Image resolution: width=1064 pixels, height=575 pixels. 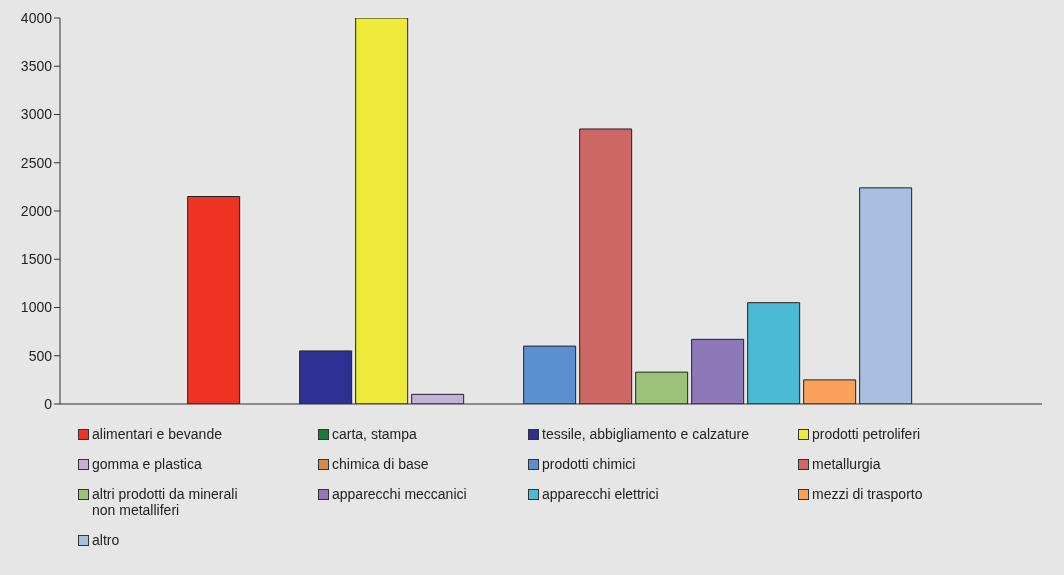 What do you see at coordinates (600, 494) in the screenshot?
I see `legend-label: apparecchi elettrici` at bounding box center [600, 494].